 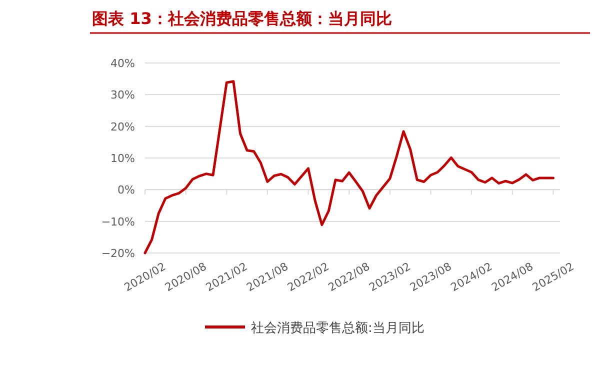 What do you see at coordinates (118, 253) in the screenshot?
I see `y-tick-label: −20%` at bounding box center [118, 253].